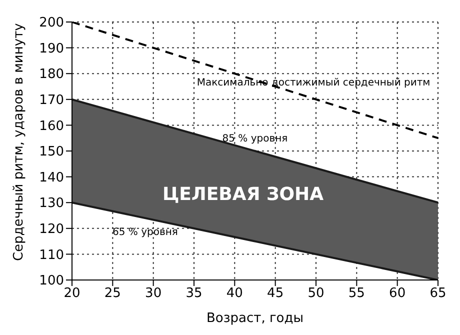 The image size is (460, 335). Describe the element at coordinates (275, 294) in the screenshot. I see `x-tick-label: 45` at that location.